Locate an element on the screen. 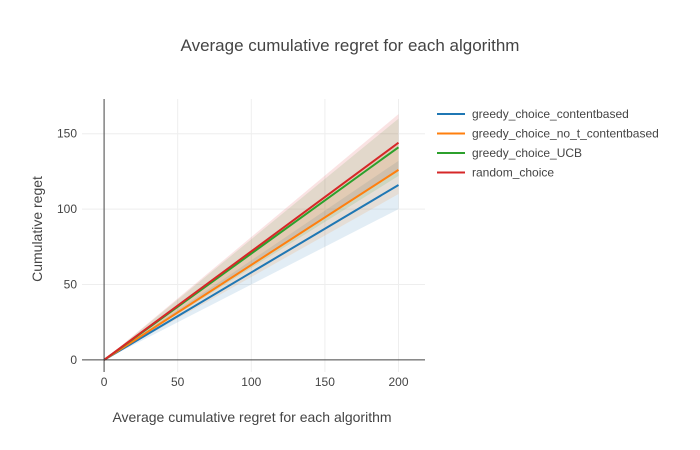 The height and width of the screenshot is (450, 700). x-tick-labels: 0 50 100 150 200 is located at coordinates (255, 382).